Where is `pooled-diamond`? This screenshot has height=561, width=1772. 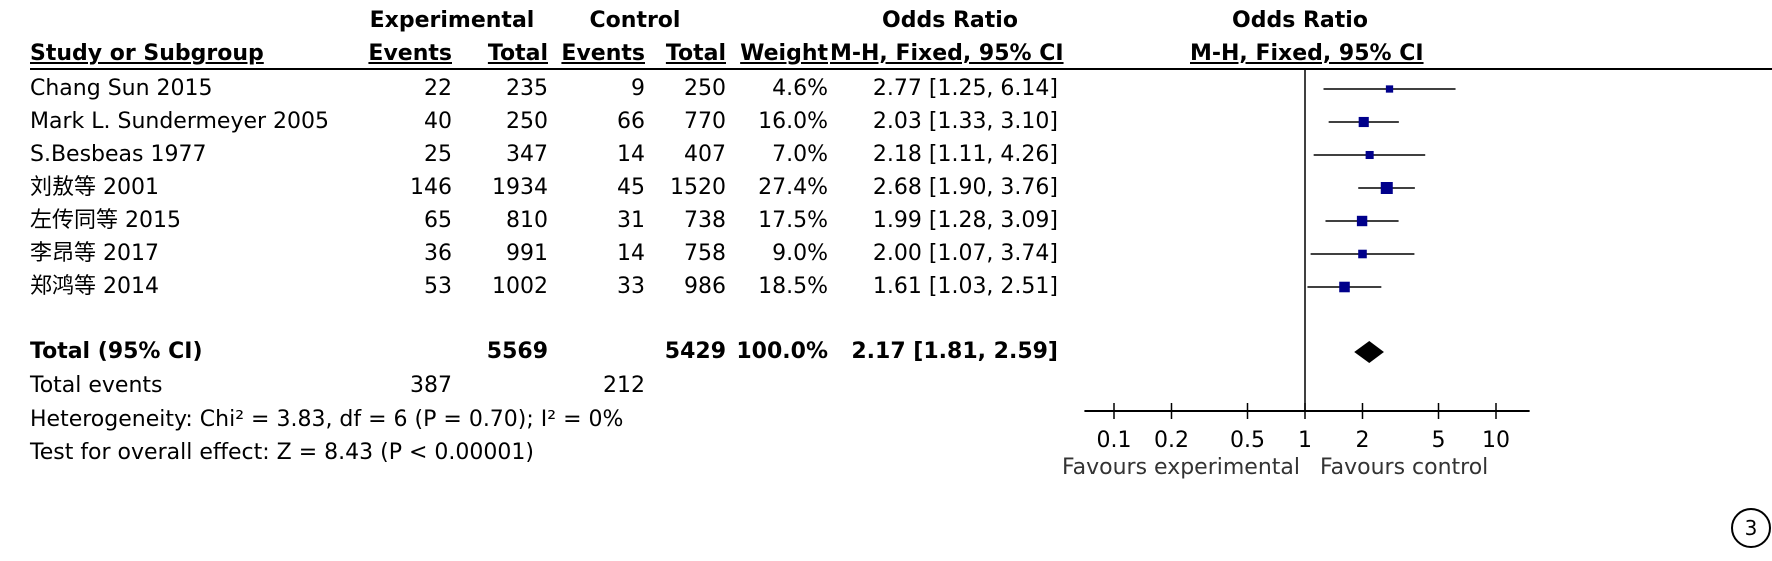 pooled-diamond is located at coordinates (1369, 352).